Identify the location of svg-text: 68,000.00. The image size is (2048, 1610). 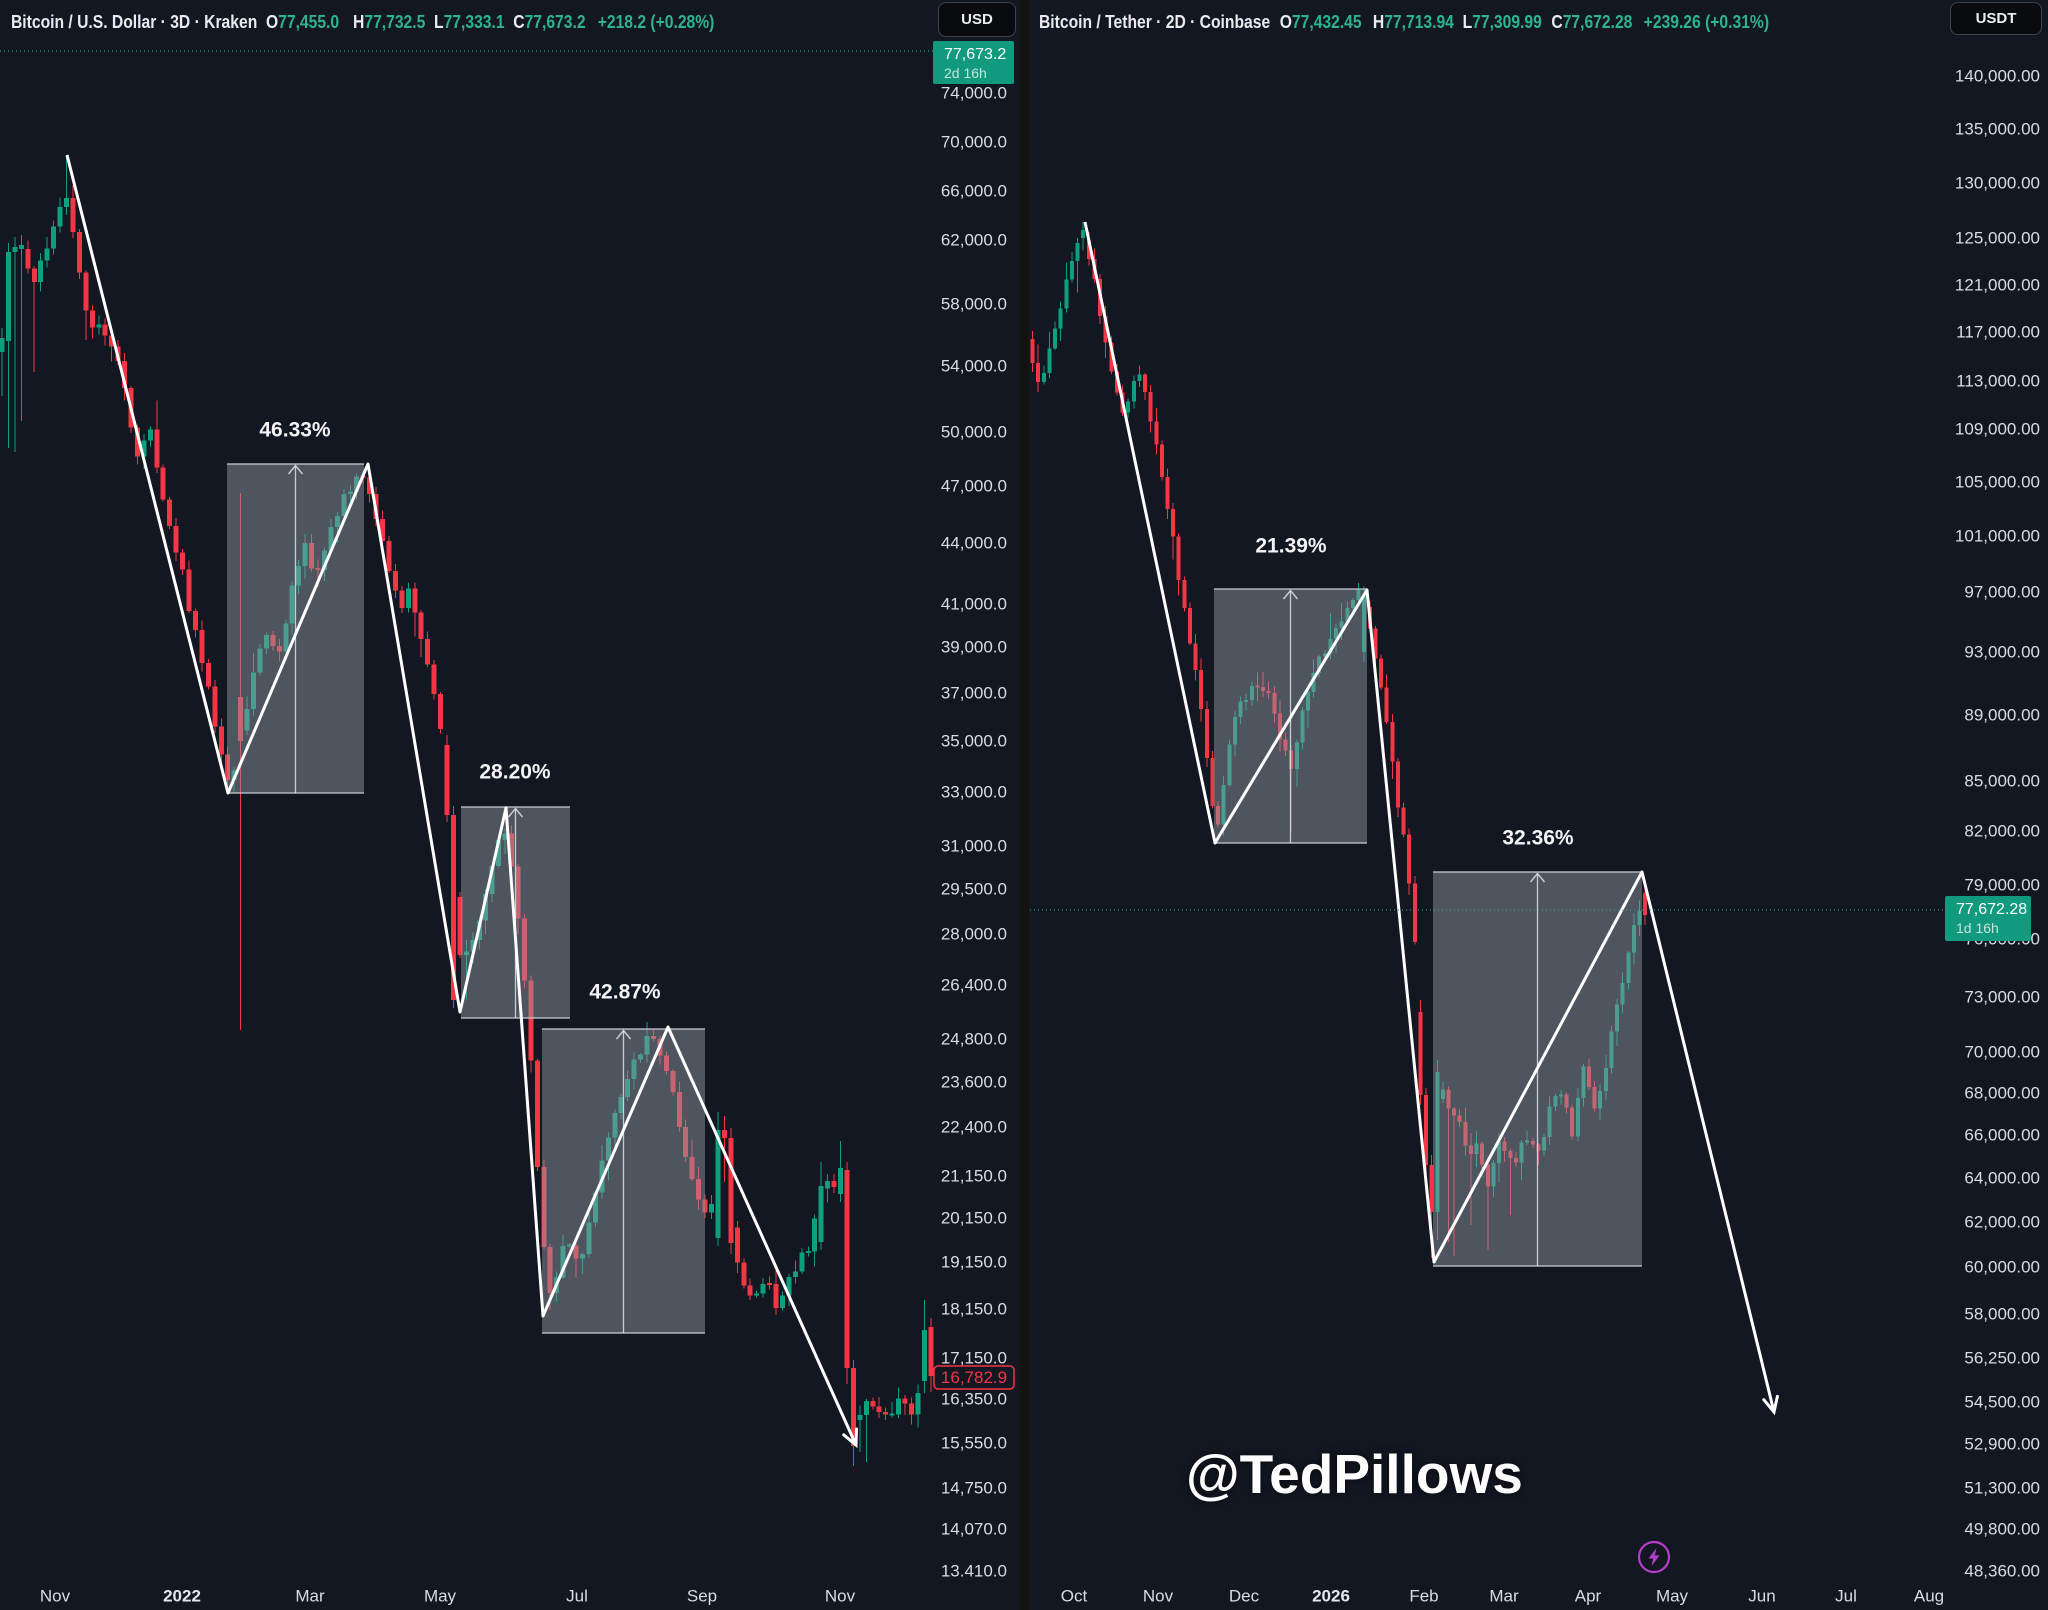
(2002, 1092).